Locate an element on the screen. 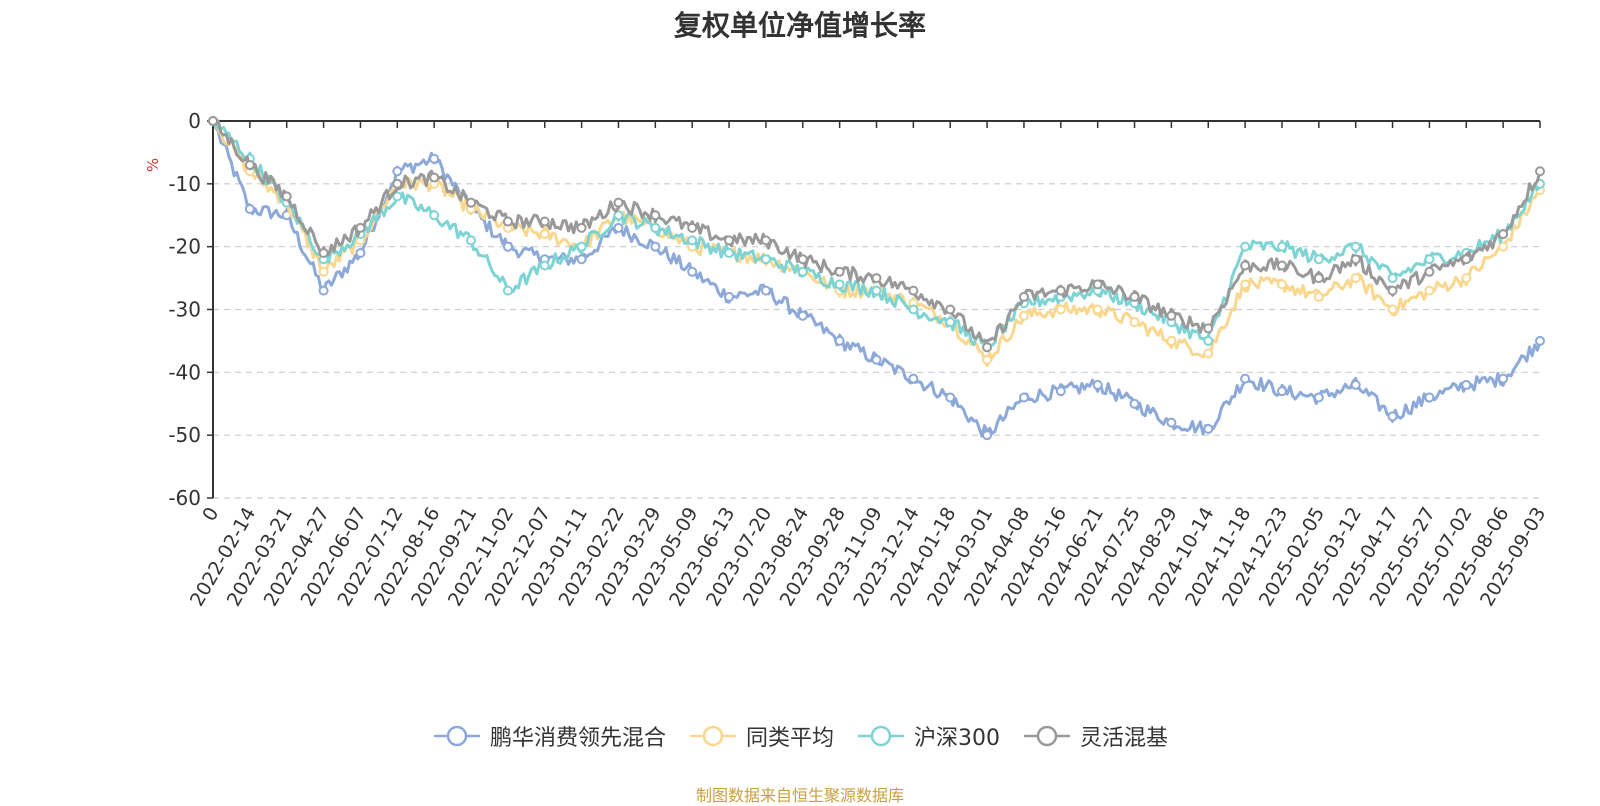 This screenshot has height=806, width=1600. data-source-note: 制图数据来自恒生聚源数据库 is located at coordinates (799, 795).